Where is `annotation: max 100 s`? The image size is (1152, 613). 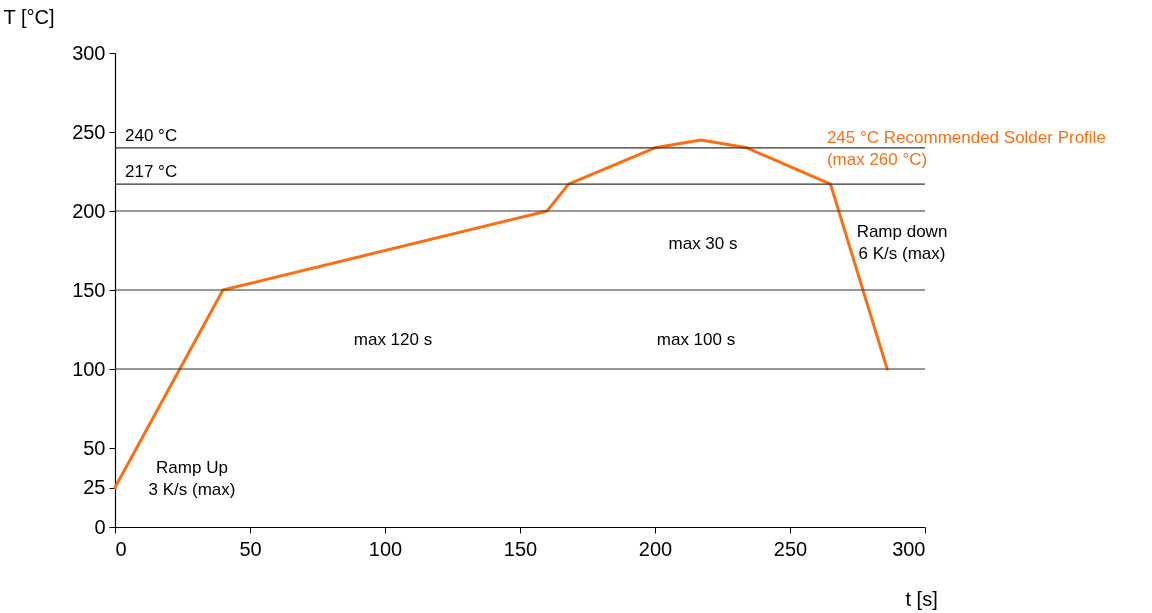
annotation: max 100 s is located at coordinates (696, 339).